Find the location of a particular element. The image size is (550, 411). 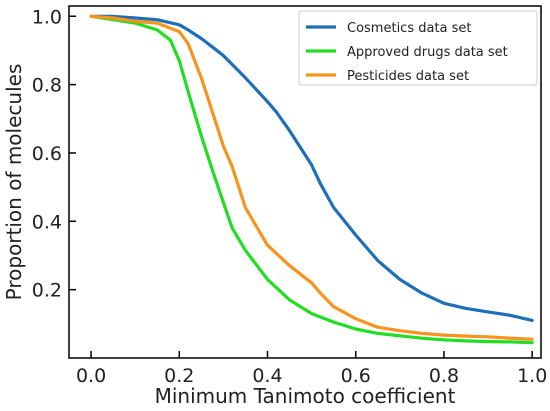

y-axis-label: Proportion of molecules is located at coordinates (14, 182).